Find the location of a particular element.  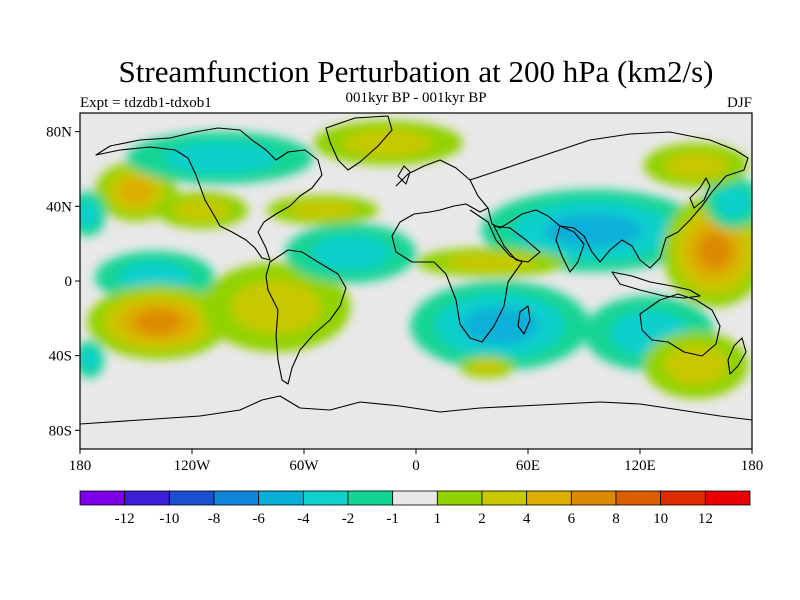

colorbar-label-6: -1 is located at coordinates (392, 519).